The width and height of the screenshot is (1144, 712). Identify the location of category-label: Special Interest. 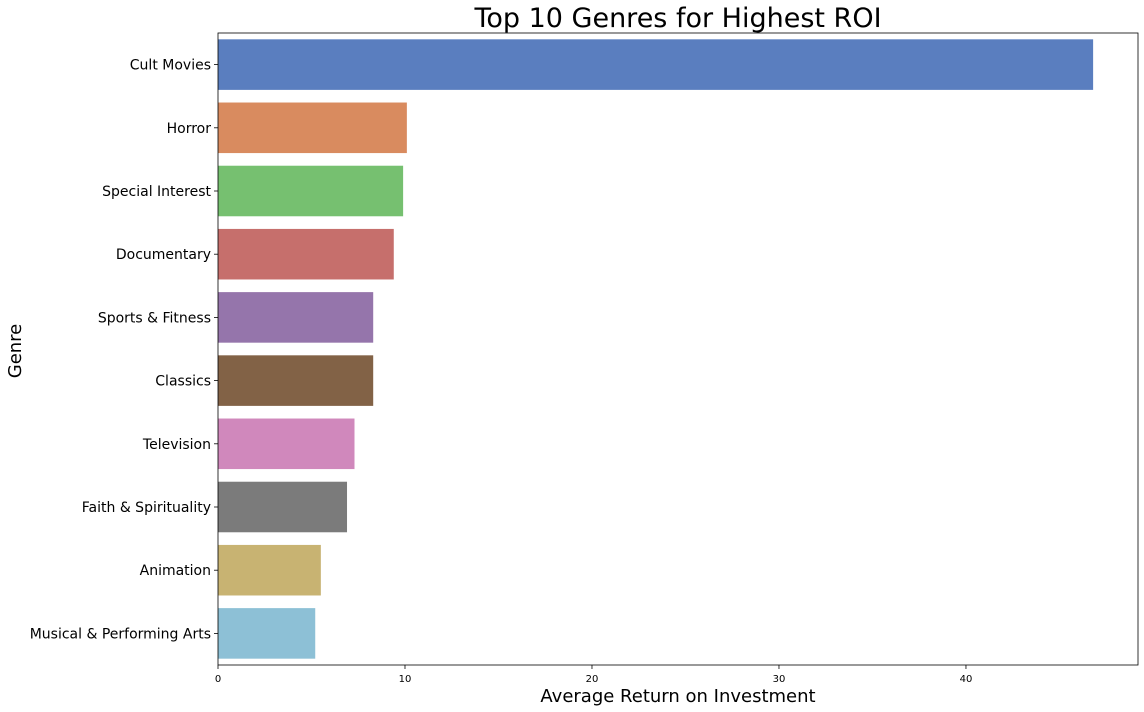
(156, 192).